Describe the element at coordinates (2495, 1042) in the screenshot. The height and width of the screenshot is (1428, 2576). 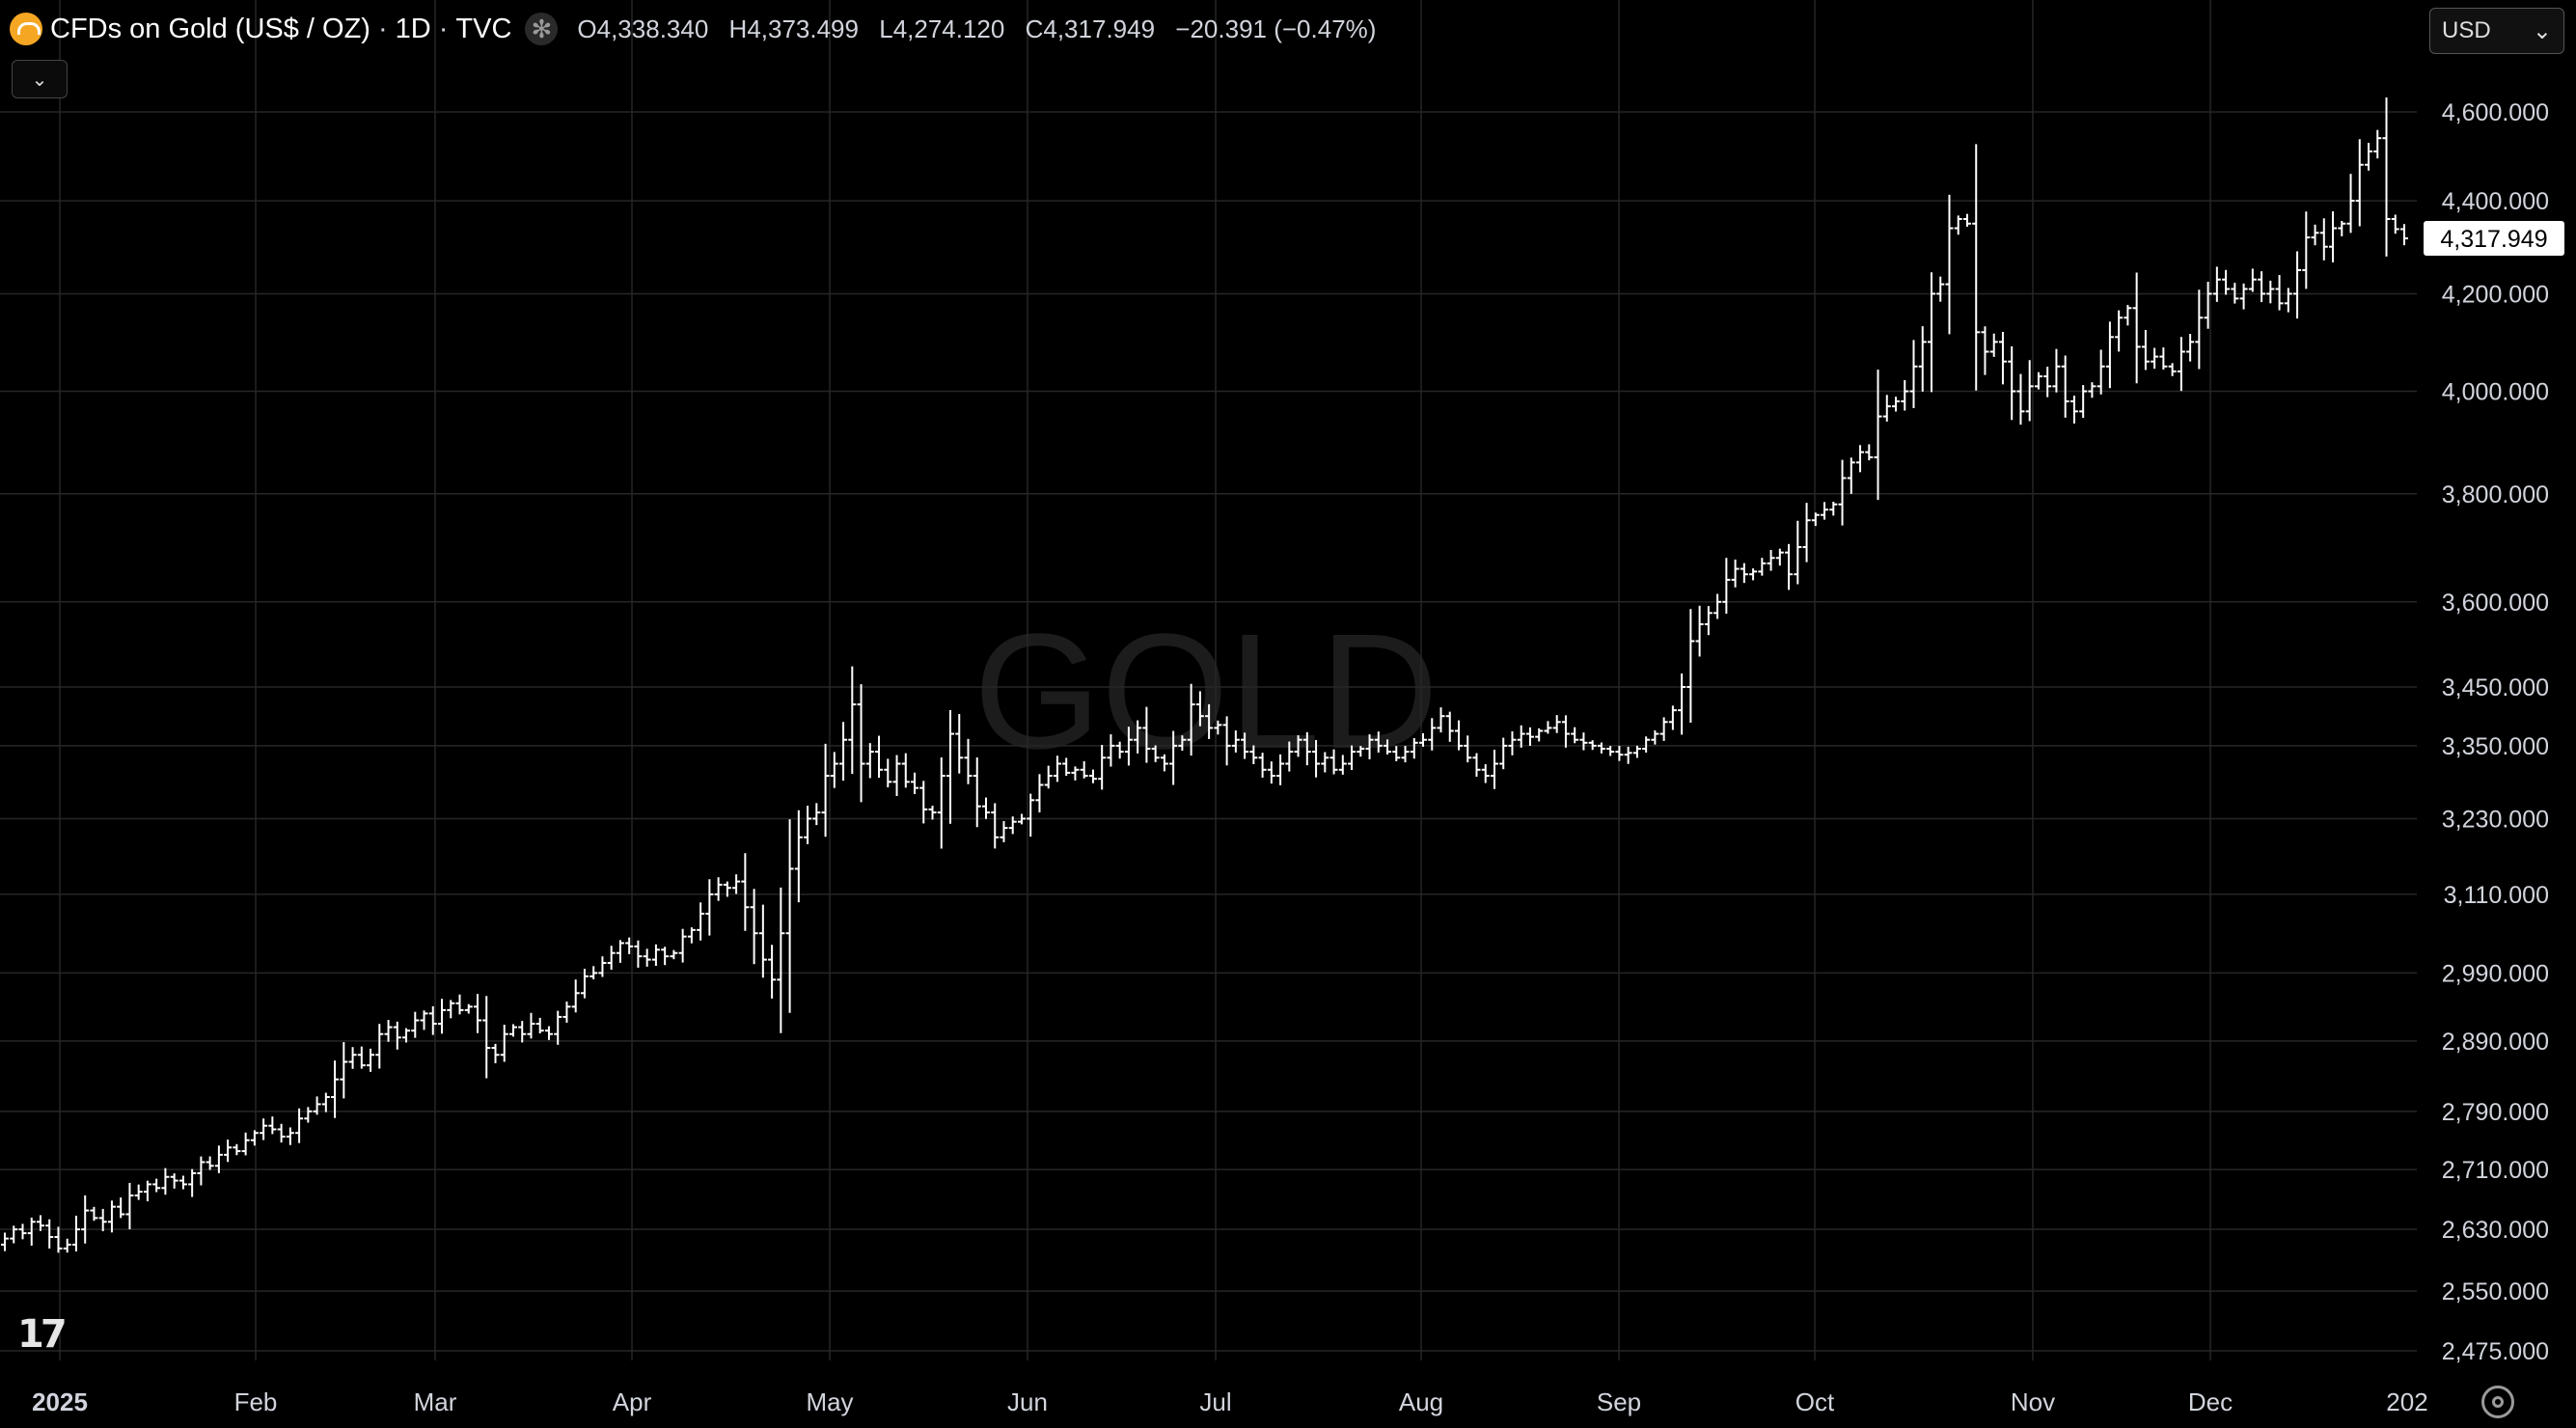
I see `price-tick-label: 2,890.000` at that location.